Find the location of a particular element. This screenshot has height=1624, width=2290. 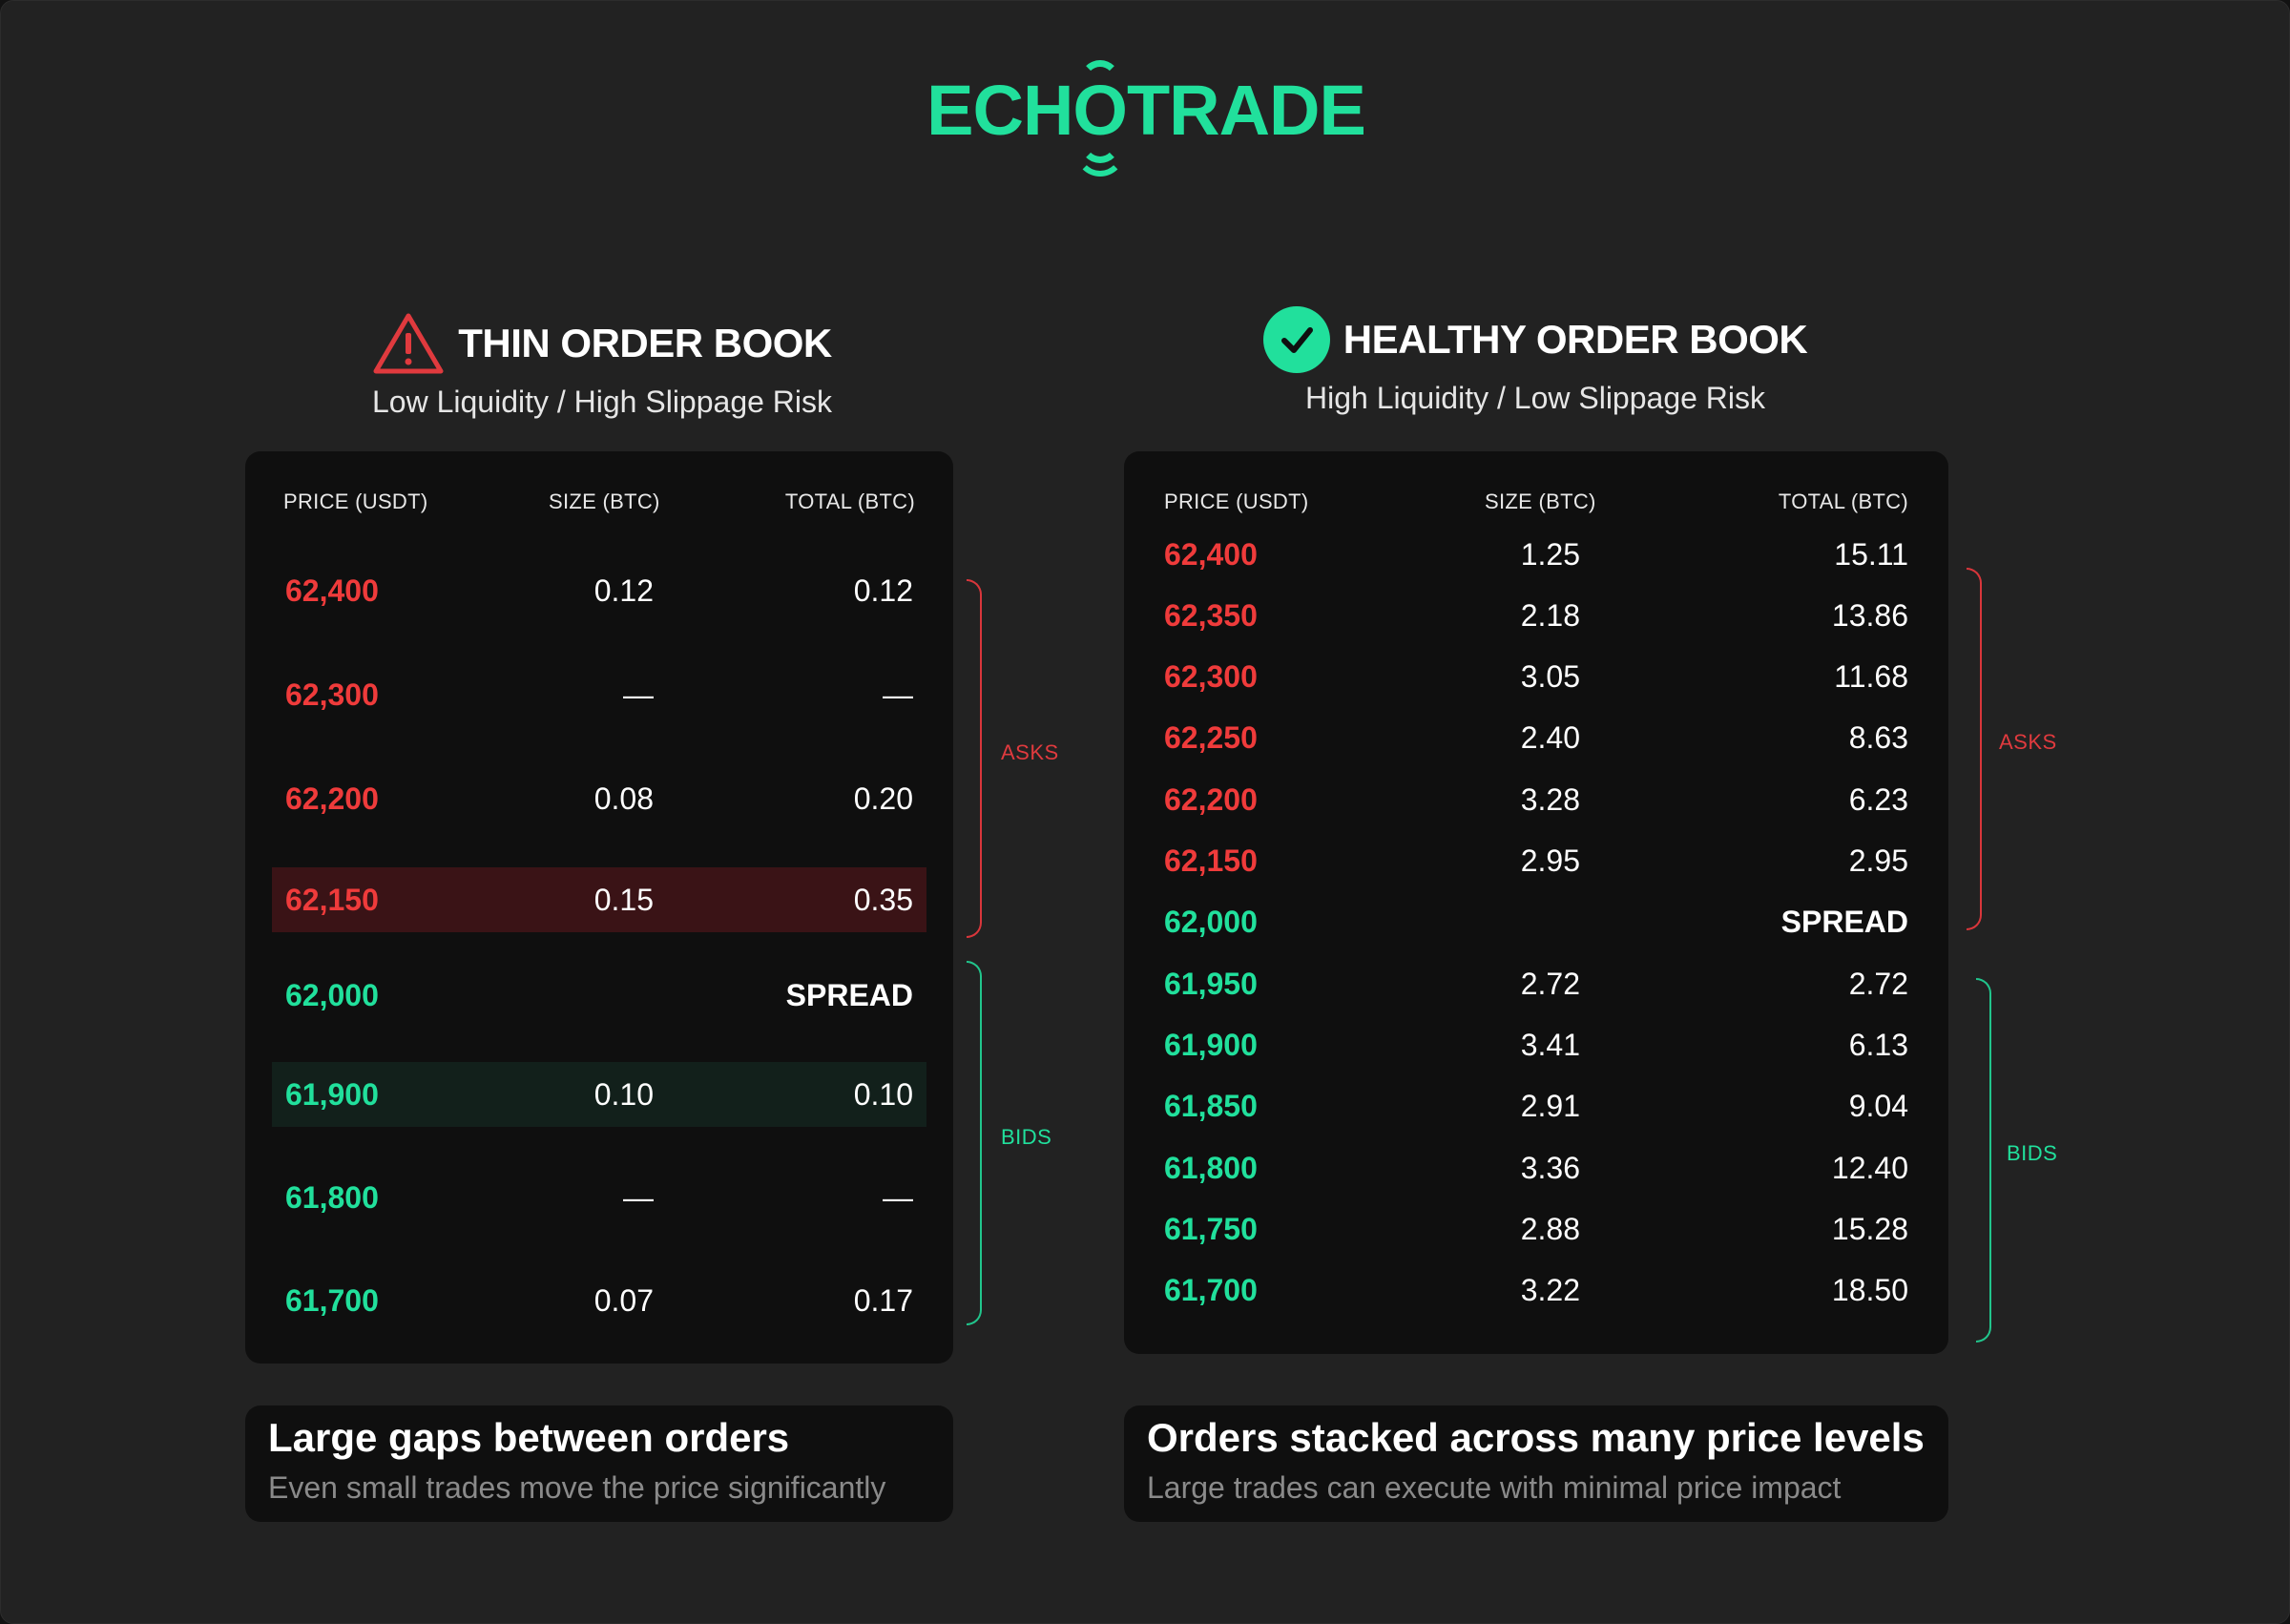

order-row: 61,850 2.91 9.04 is located at coordinates (1536, 1107).